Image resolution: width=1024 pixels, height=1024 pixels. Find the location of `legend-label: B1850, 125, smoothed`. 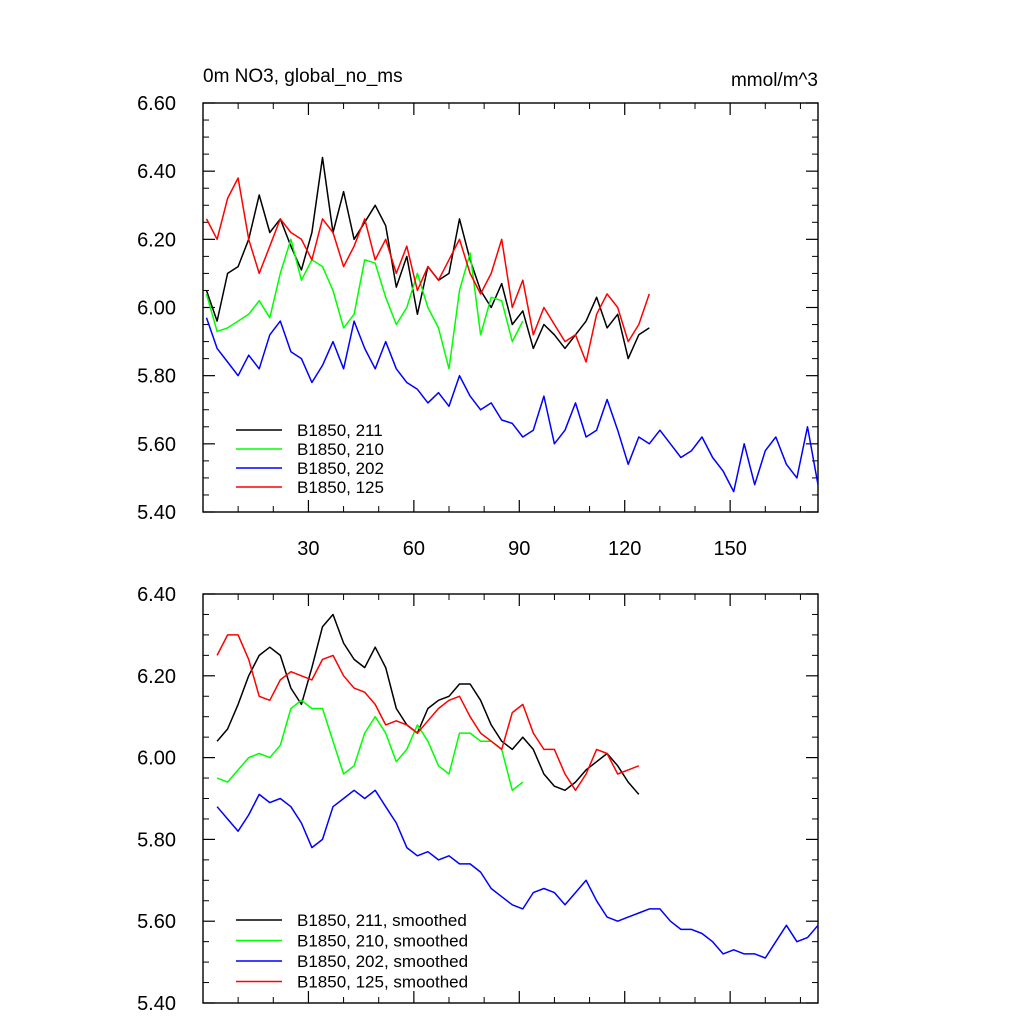

legend-label: B1850, 125, smoothed is located at coordinates (382, 982).